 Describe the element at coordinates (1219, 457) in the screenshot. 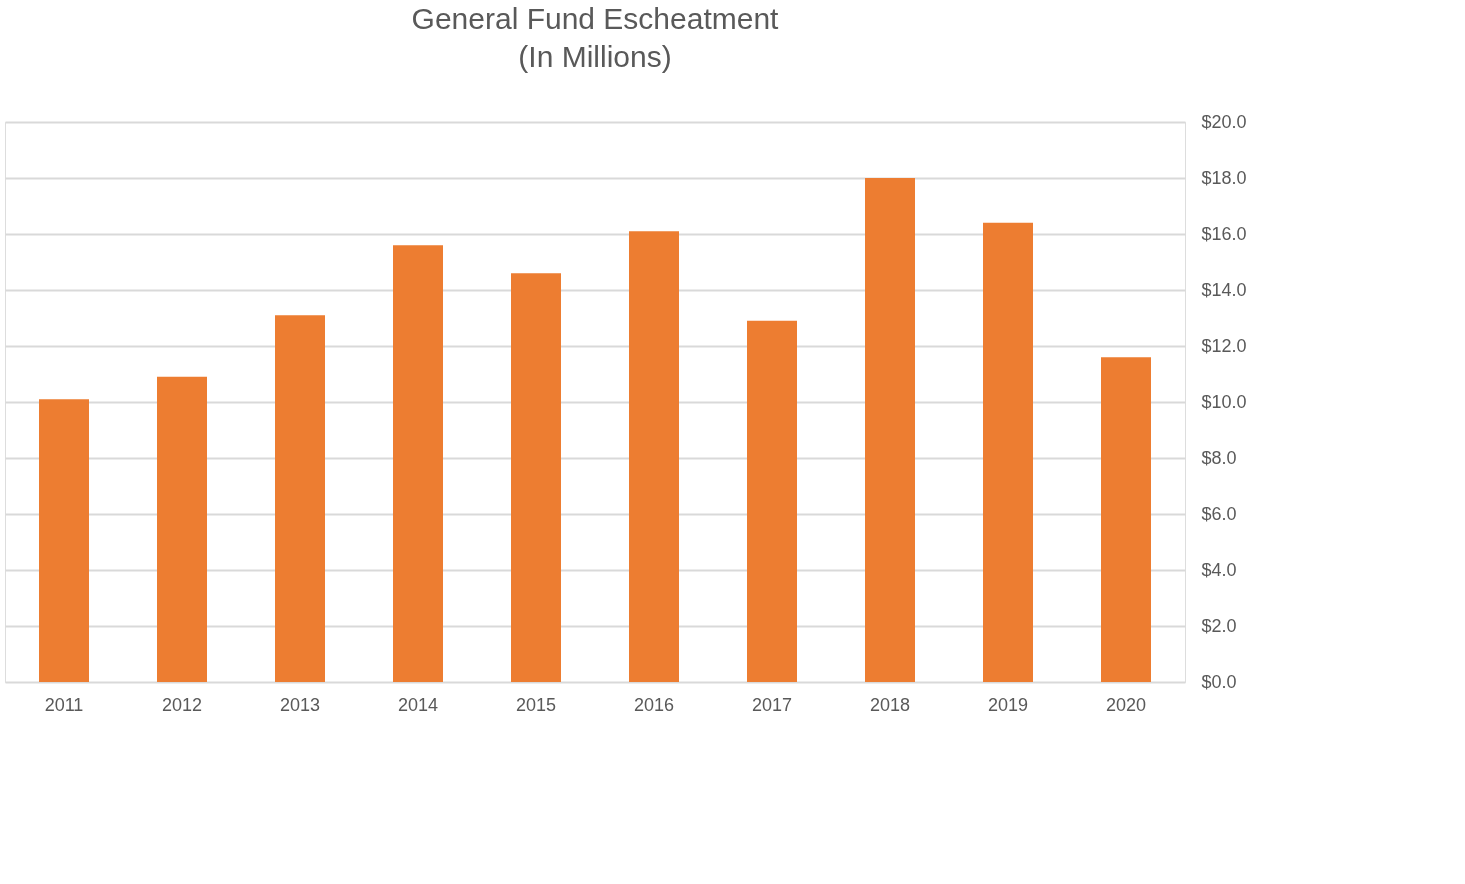

I see `y-tick-label: $8.0` at that location.